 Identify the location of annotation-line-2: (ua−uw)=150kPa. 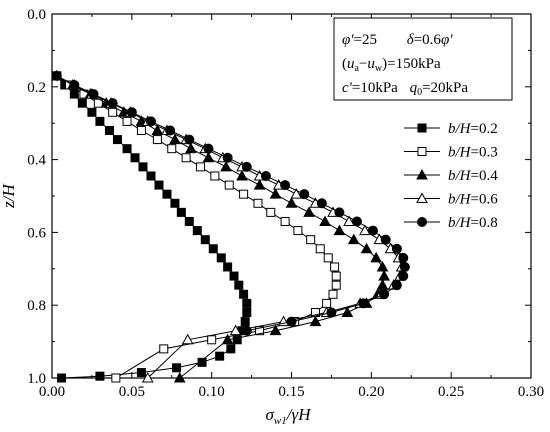
(391, 65).